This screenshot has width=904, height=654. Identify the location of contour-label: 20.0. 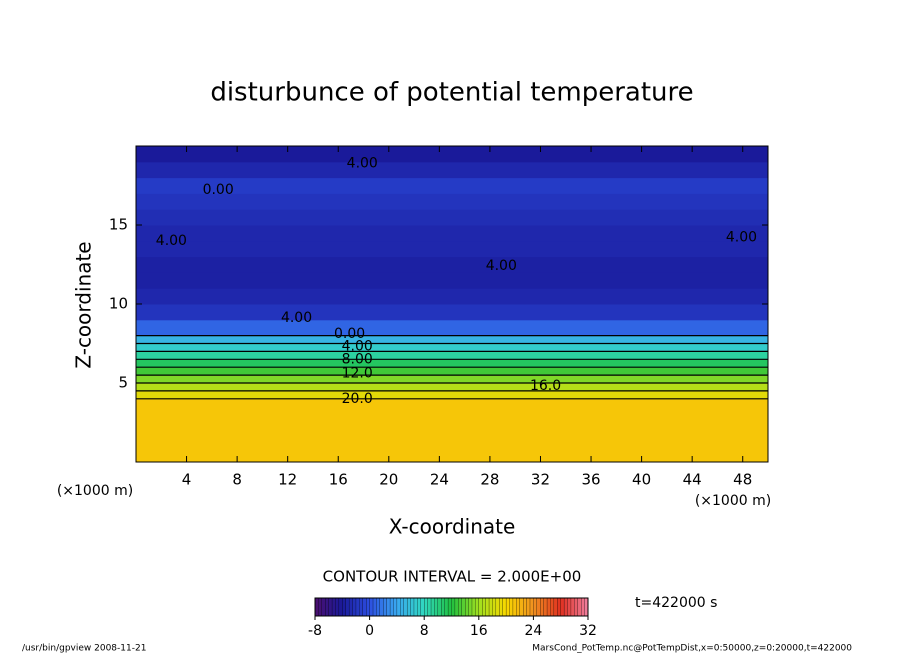
(357, 399).